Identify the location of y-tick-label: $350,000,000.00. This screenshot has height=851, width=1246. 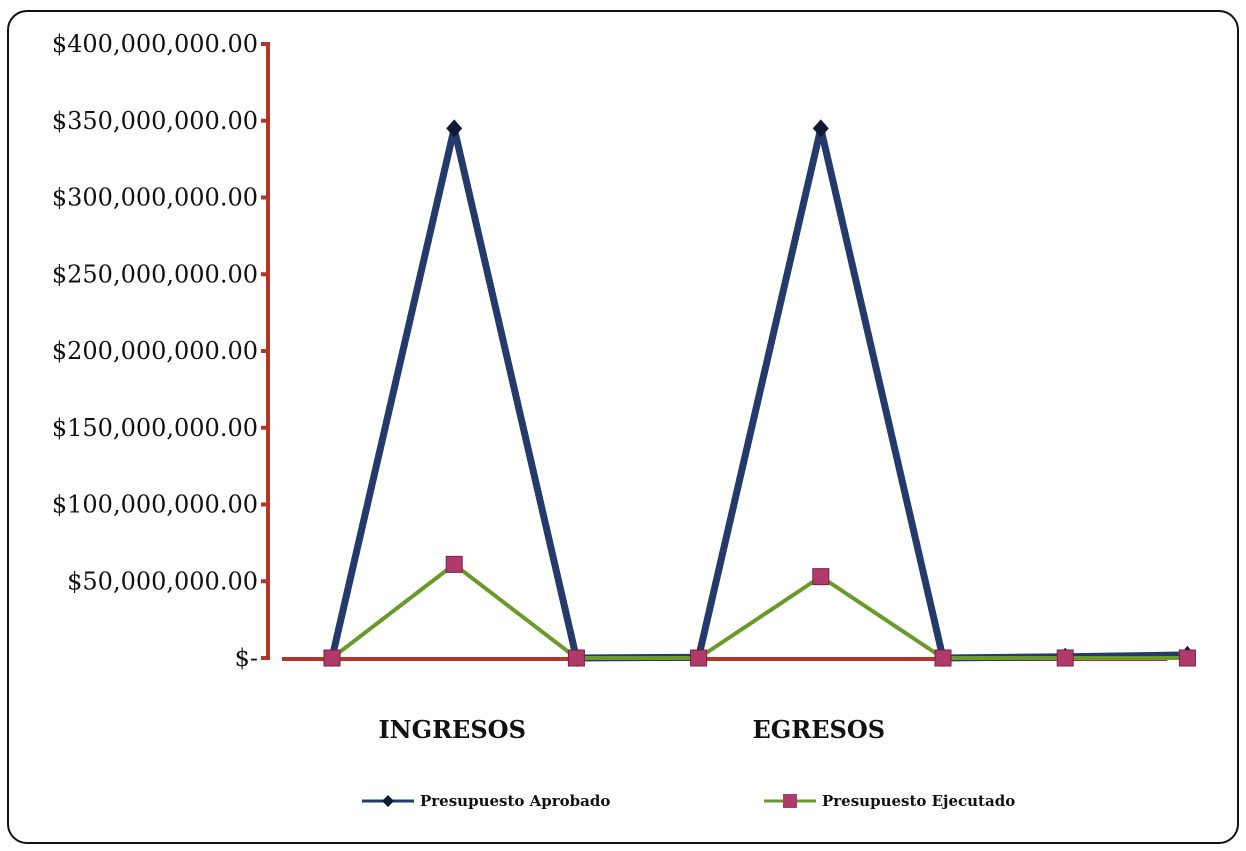
(155, 121).